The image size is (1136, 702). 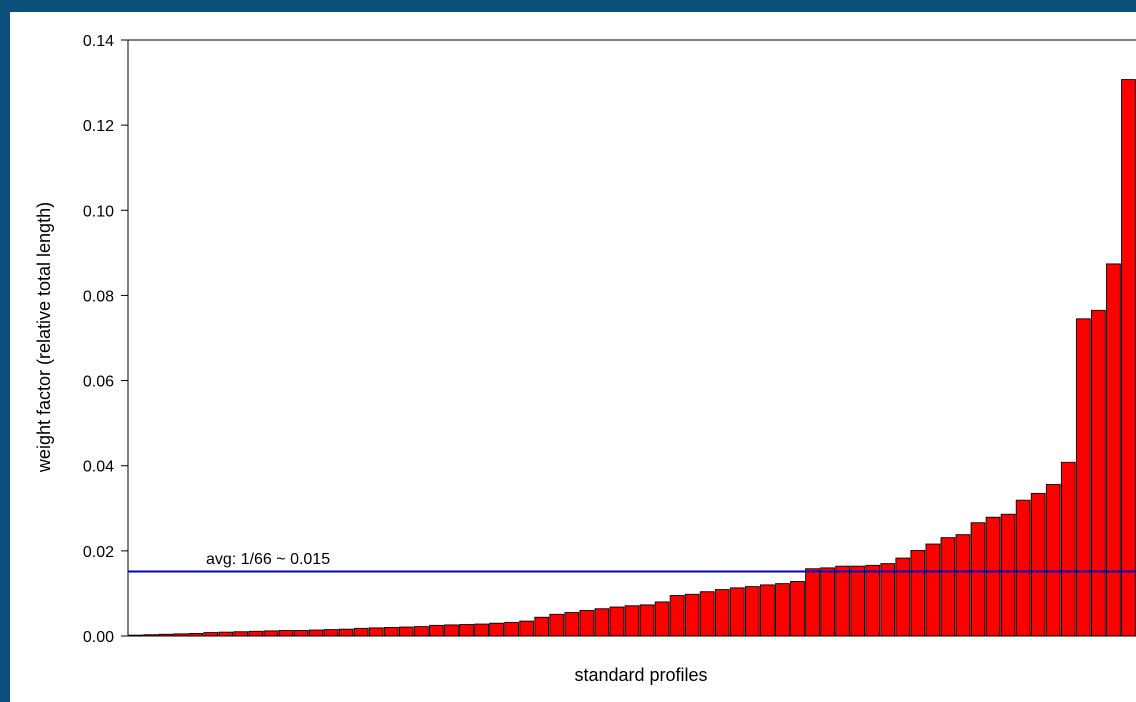 What do you see at coordinates (98, 382) in the screenshot?
I see `y-tick-label: 0.06` at bounding box center [98, 382].